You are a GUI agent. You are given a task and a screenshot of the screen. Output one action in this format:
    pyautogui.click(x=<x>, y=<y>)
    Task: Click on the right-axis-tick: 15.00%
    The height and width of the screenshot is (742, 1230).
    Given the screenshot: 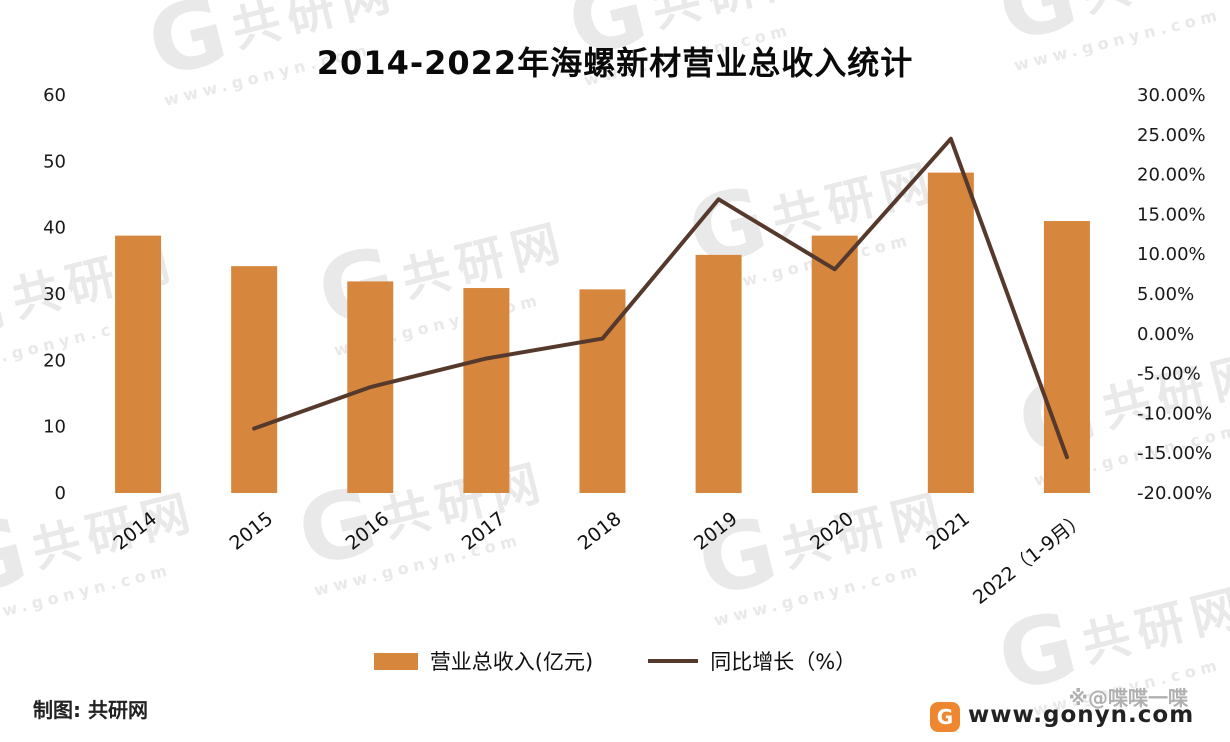 What is the action you would take?
    pyautogui.click(x=1171, y=214)
    